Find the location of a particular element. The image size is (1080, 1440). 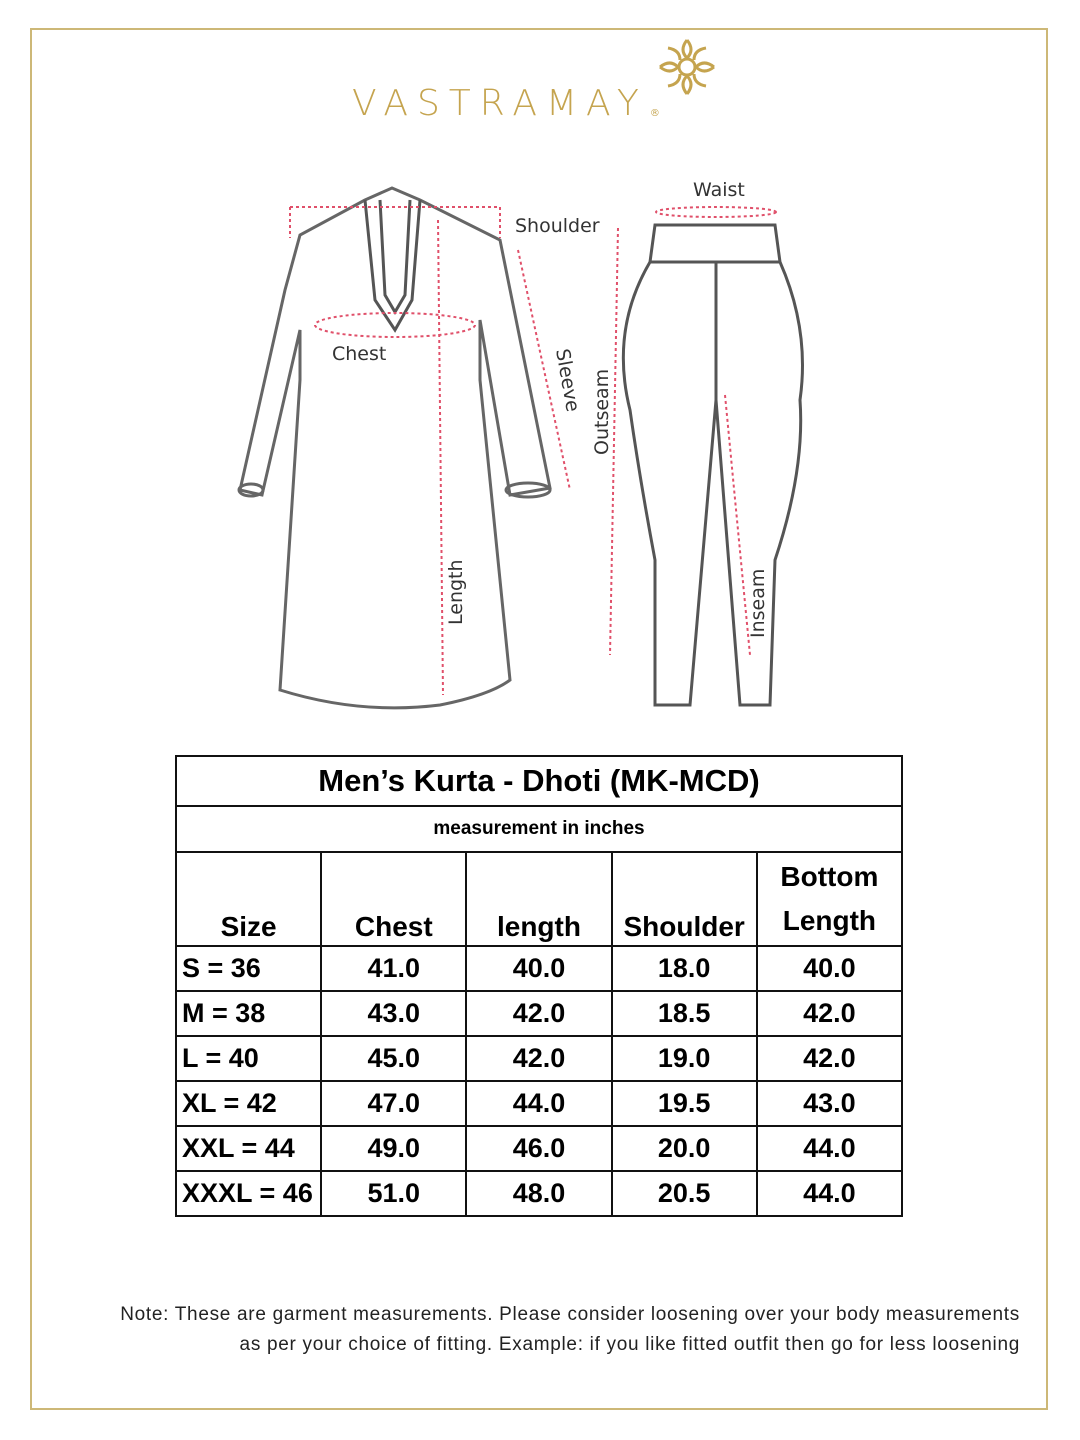

header-length: length is located at coordinates (539, 899).